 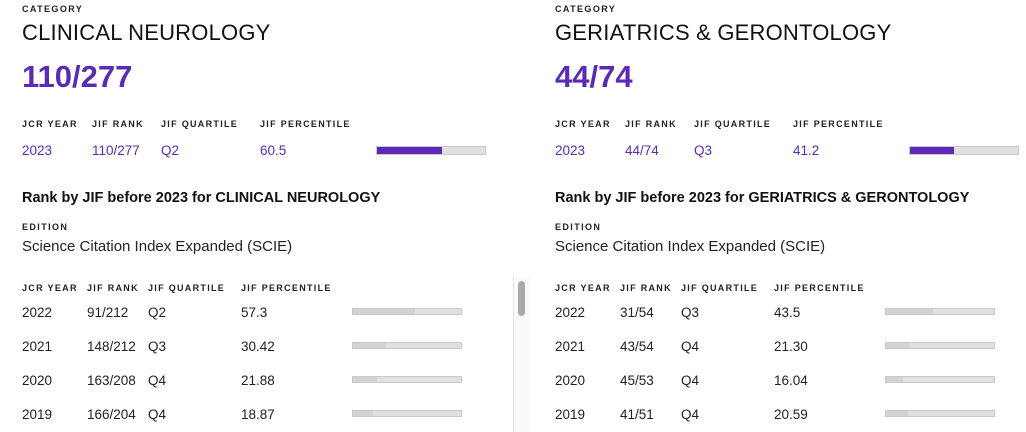 I want to click on row-percentile: 21.30, so click(x=791, y=346).